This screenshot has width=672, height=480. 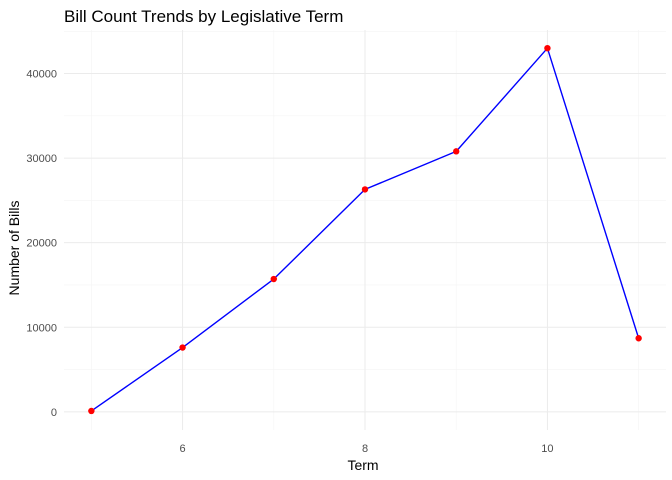 I want to click on y-tick-label: 30000, so click(x=41, y=159).